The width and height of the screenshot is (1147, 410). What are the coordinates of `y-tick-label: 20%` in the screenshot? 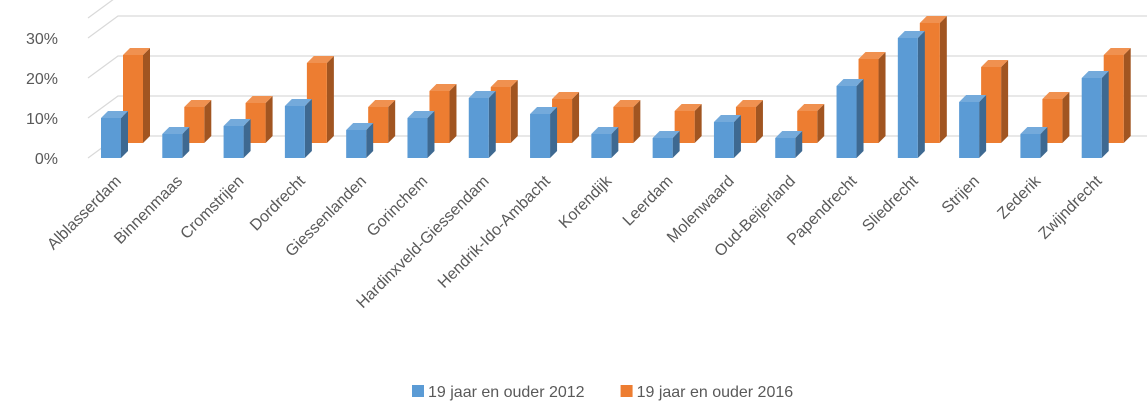 It's located at (42, 79).